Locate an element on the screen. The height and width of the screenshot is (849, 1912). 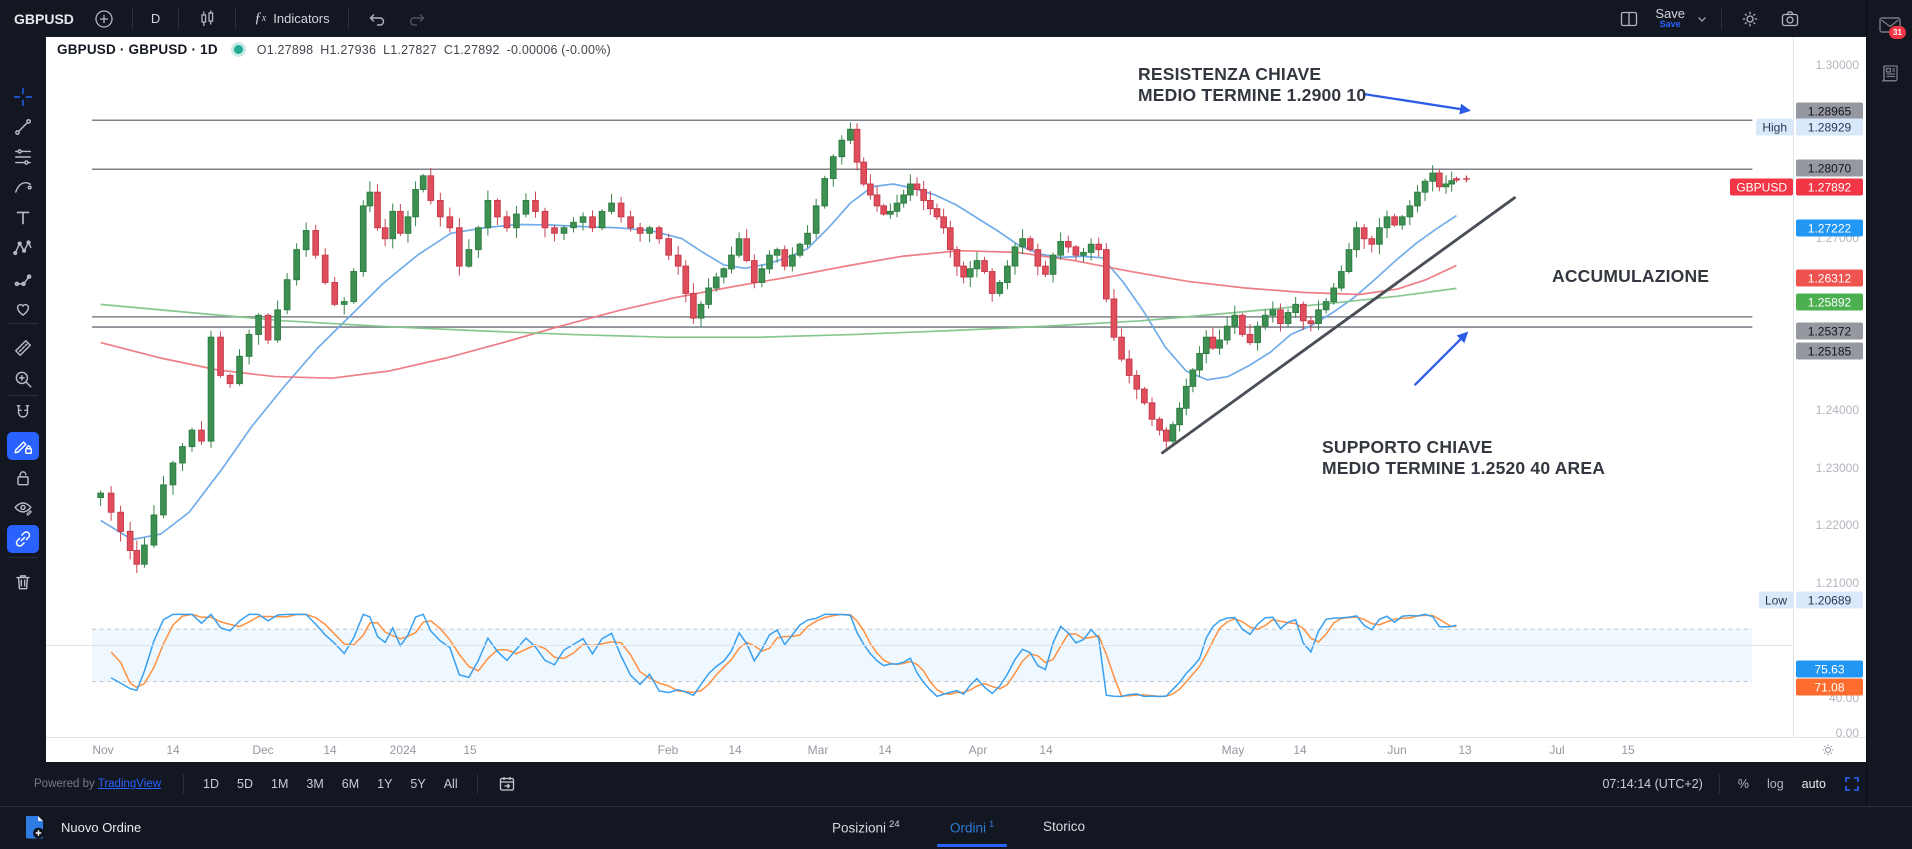
layout-panels-button is located at coordinates (1629, 19).